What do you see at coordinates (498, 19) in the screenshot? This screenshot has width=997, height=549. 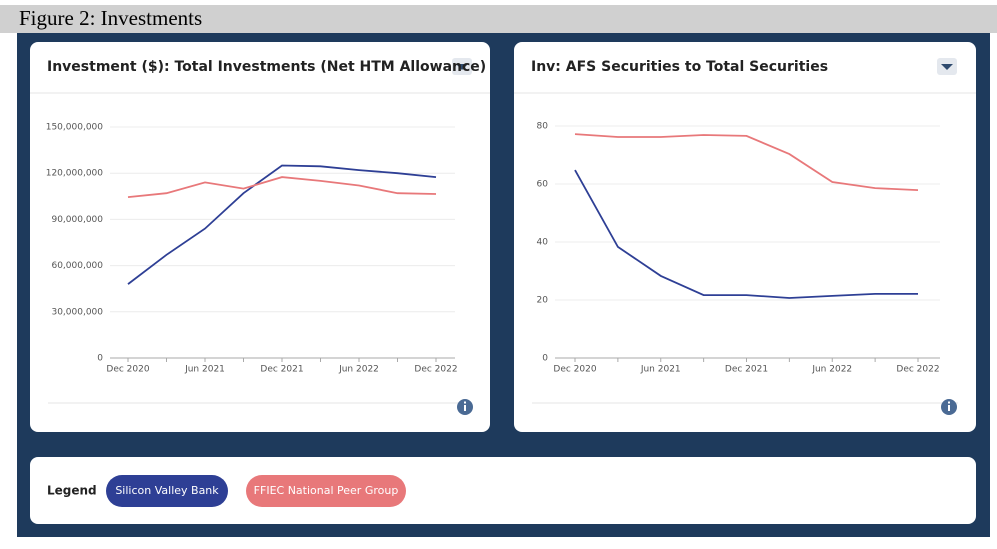 I see `header-bar` at bounding box center [498, 19].